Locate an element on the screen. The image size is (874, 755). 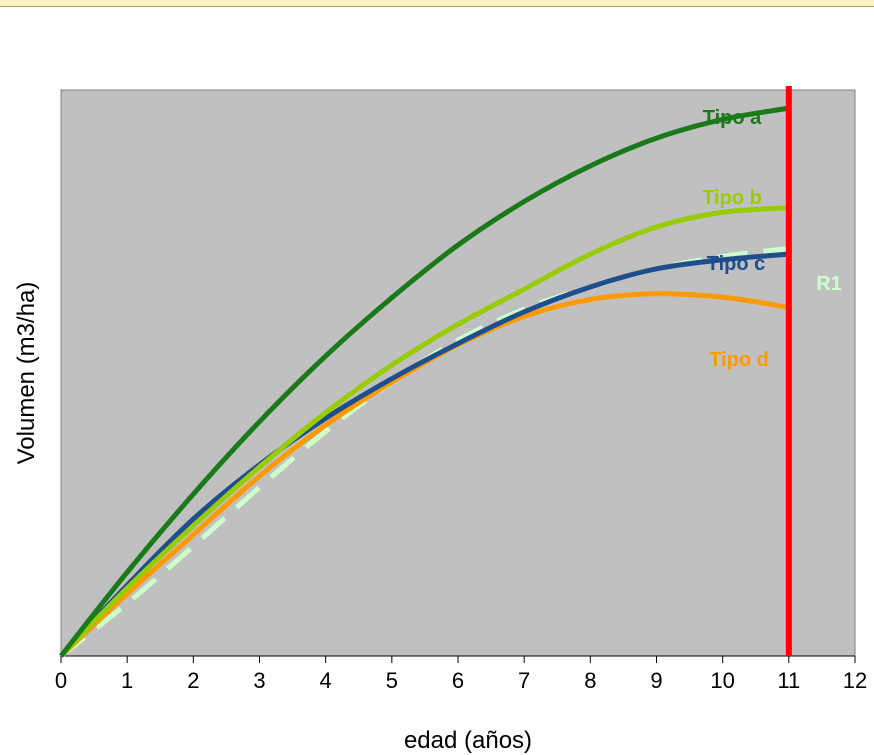
series-label-tipo-d: Tipo d is located at coordinates (739, 360).